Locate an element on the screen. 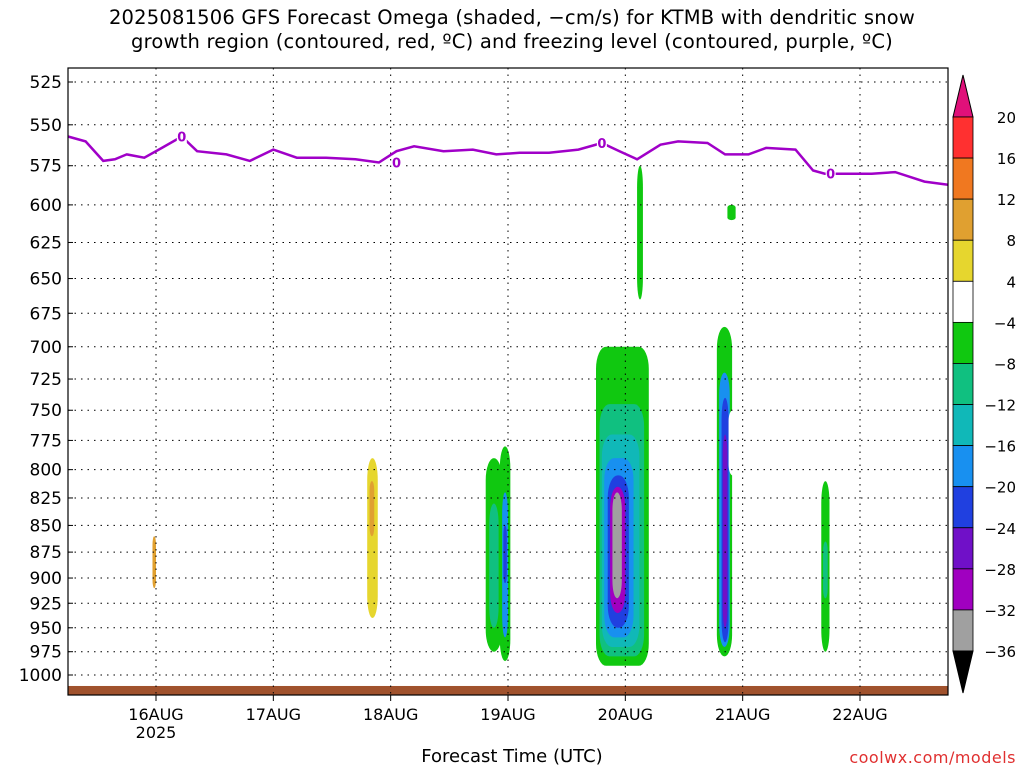  watermark: coolwx.com/models is located at coordinates (932, 757).